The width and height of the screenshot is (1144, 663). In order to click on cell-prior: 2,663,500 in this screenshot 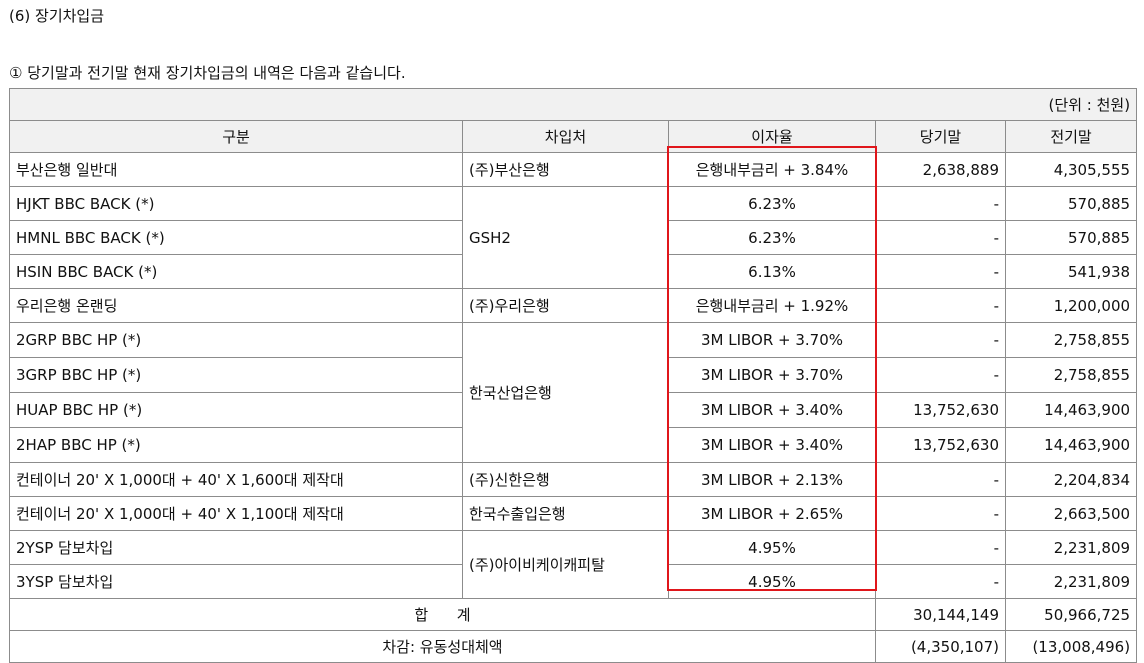, I will do `click(1071, 513)`.